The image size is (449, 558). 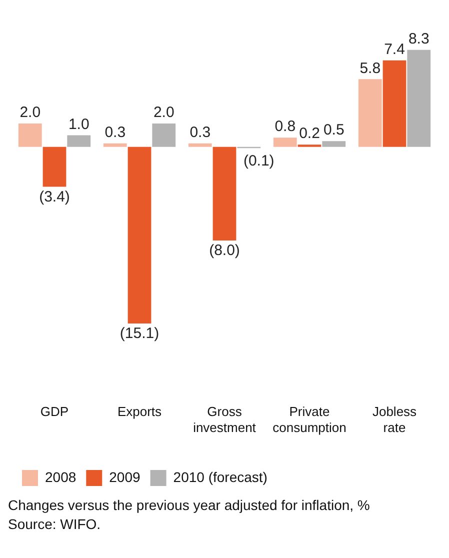 What do you see at coordinates (285, 127) in the screenshot?
I see `data-label: 0.8` at bounding box center [285, 127].